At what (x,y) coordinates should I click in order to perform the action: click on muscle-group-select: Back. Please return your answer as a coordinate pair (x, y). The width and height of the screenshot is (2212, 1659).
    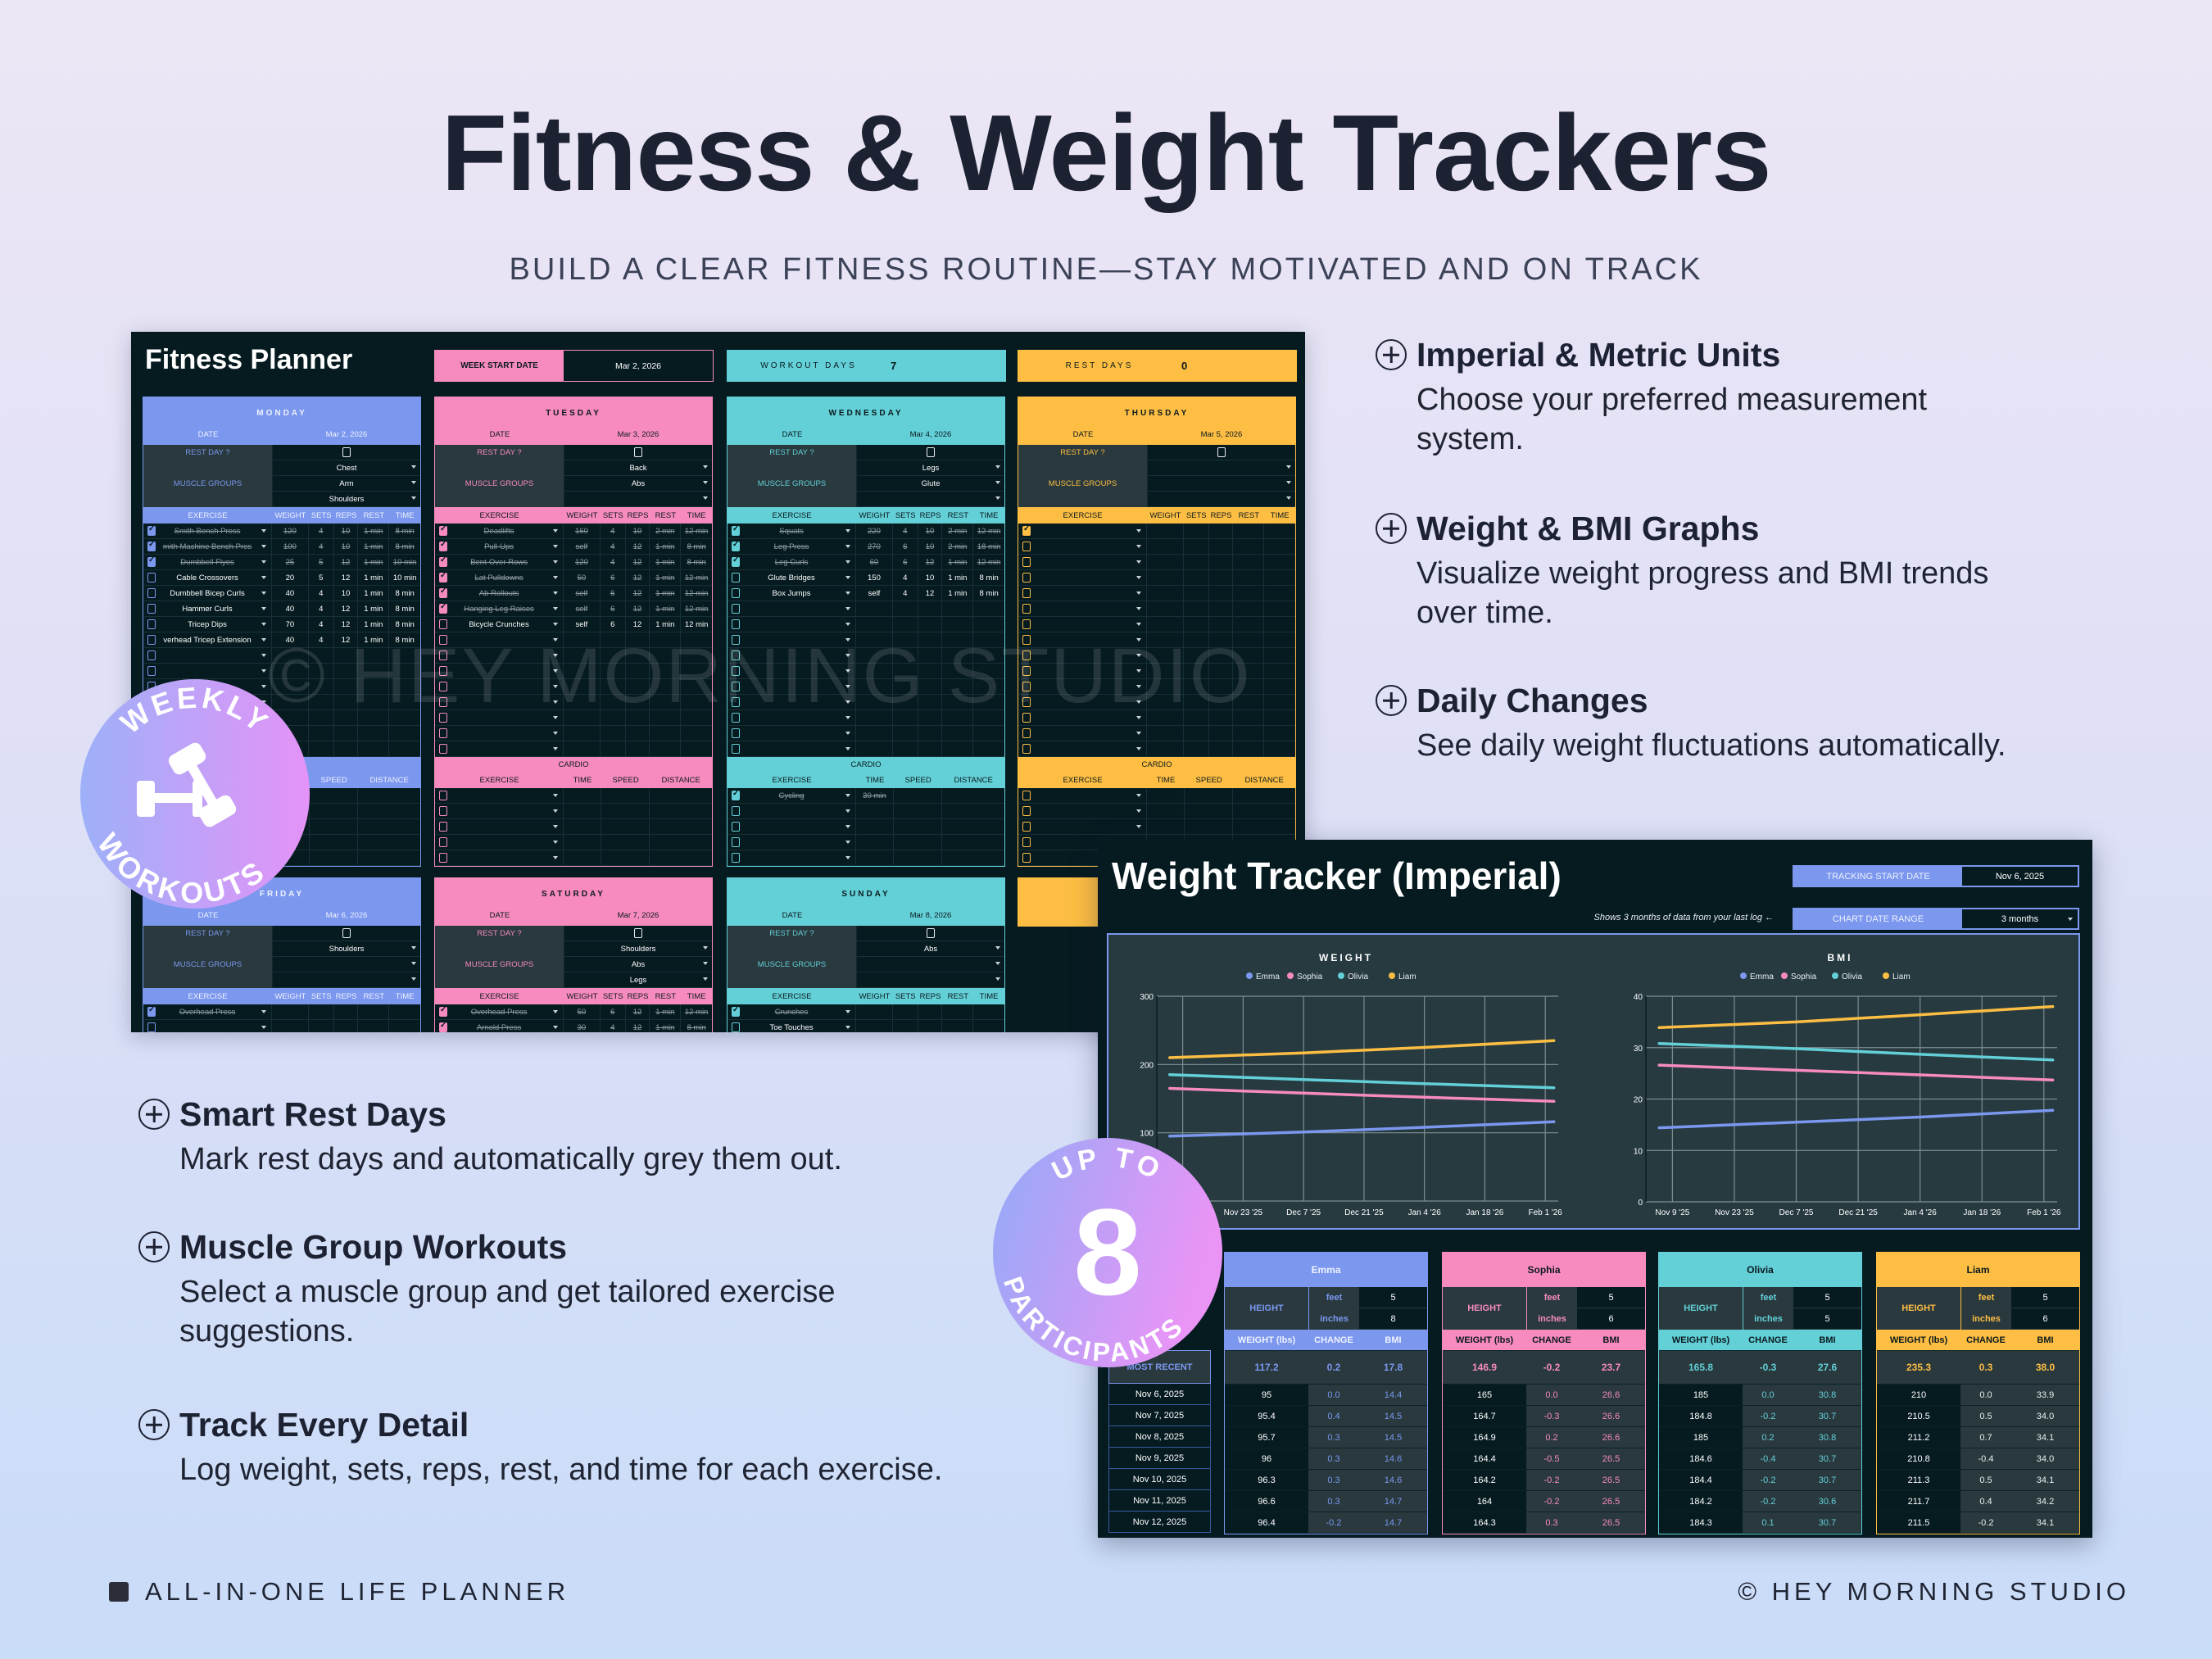
    Looking at the image, I should click on (638, 468).